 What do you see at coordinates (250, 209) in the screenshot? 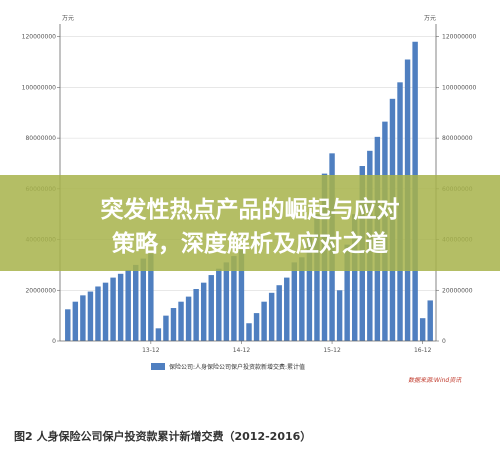
I see `banner-title-line1: 突发性热点产品的崛起与应对` at bounding box center [250, 209].